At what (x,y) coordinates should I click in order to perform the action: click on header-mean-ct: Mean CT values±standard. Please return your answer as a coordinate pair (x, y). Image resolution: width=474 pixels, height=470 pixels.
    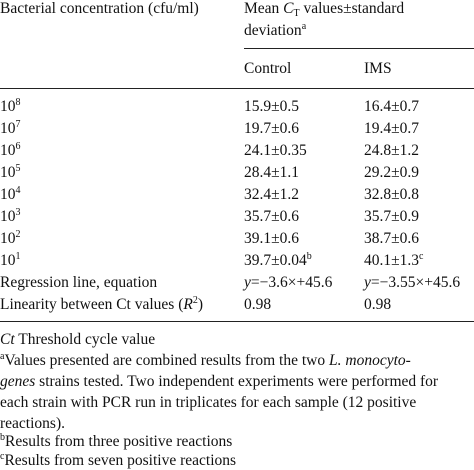
    Looking at the image, I should click on (324, 9).